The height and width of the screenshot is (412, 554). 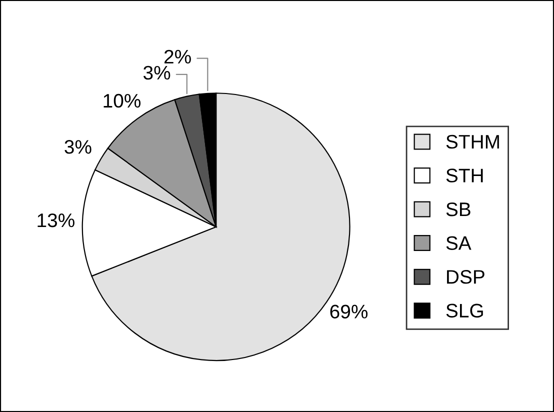 I want to click on data-label: 10%, so click(x=122, y=101).